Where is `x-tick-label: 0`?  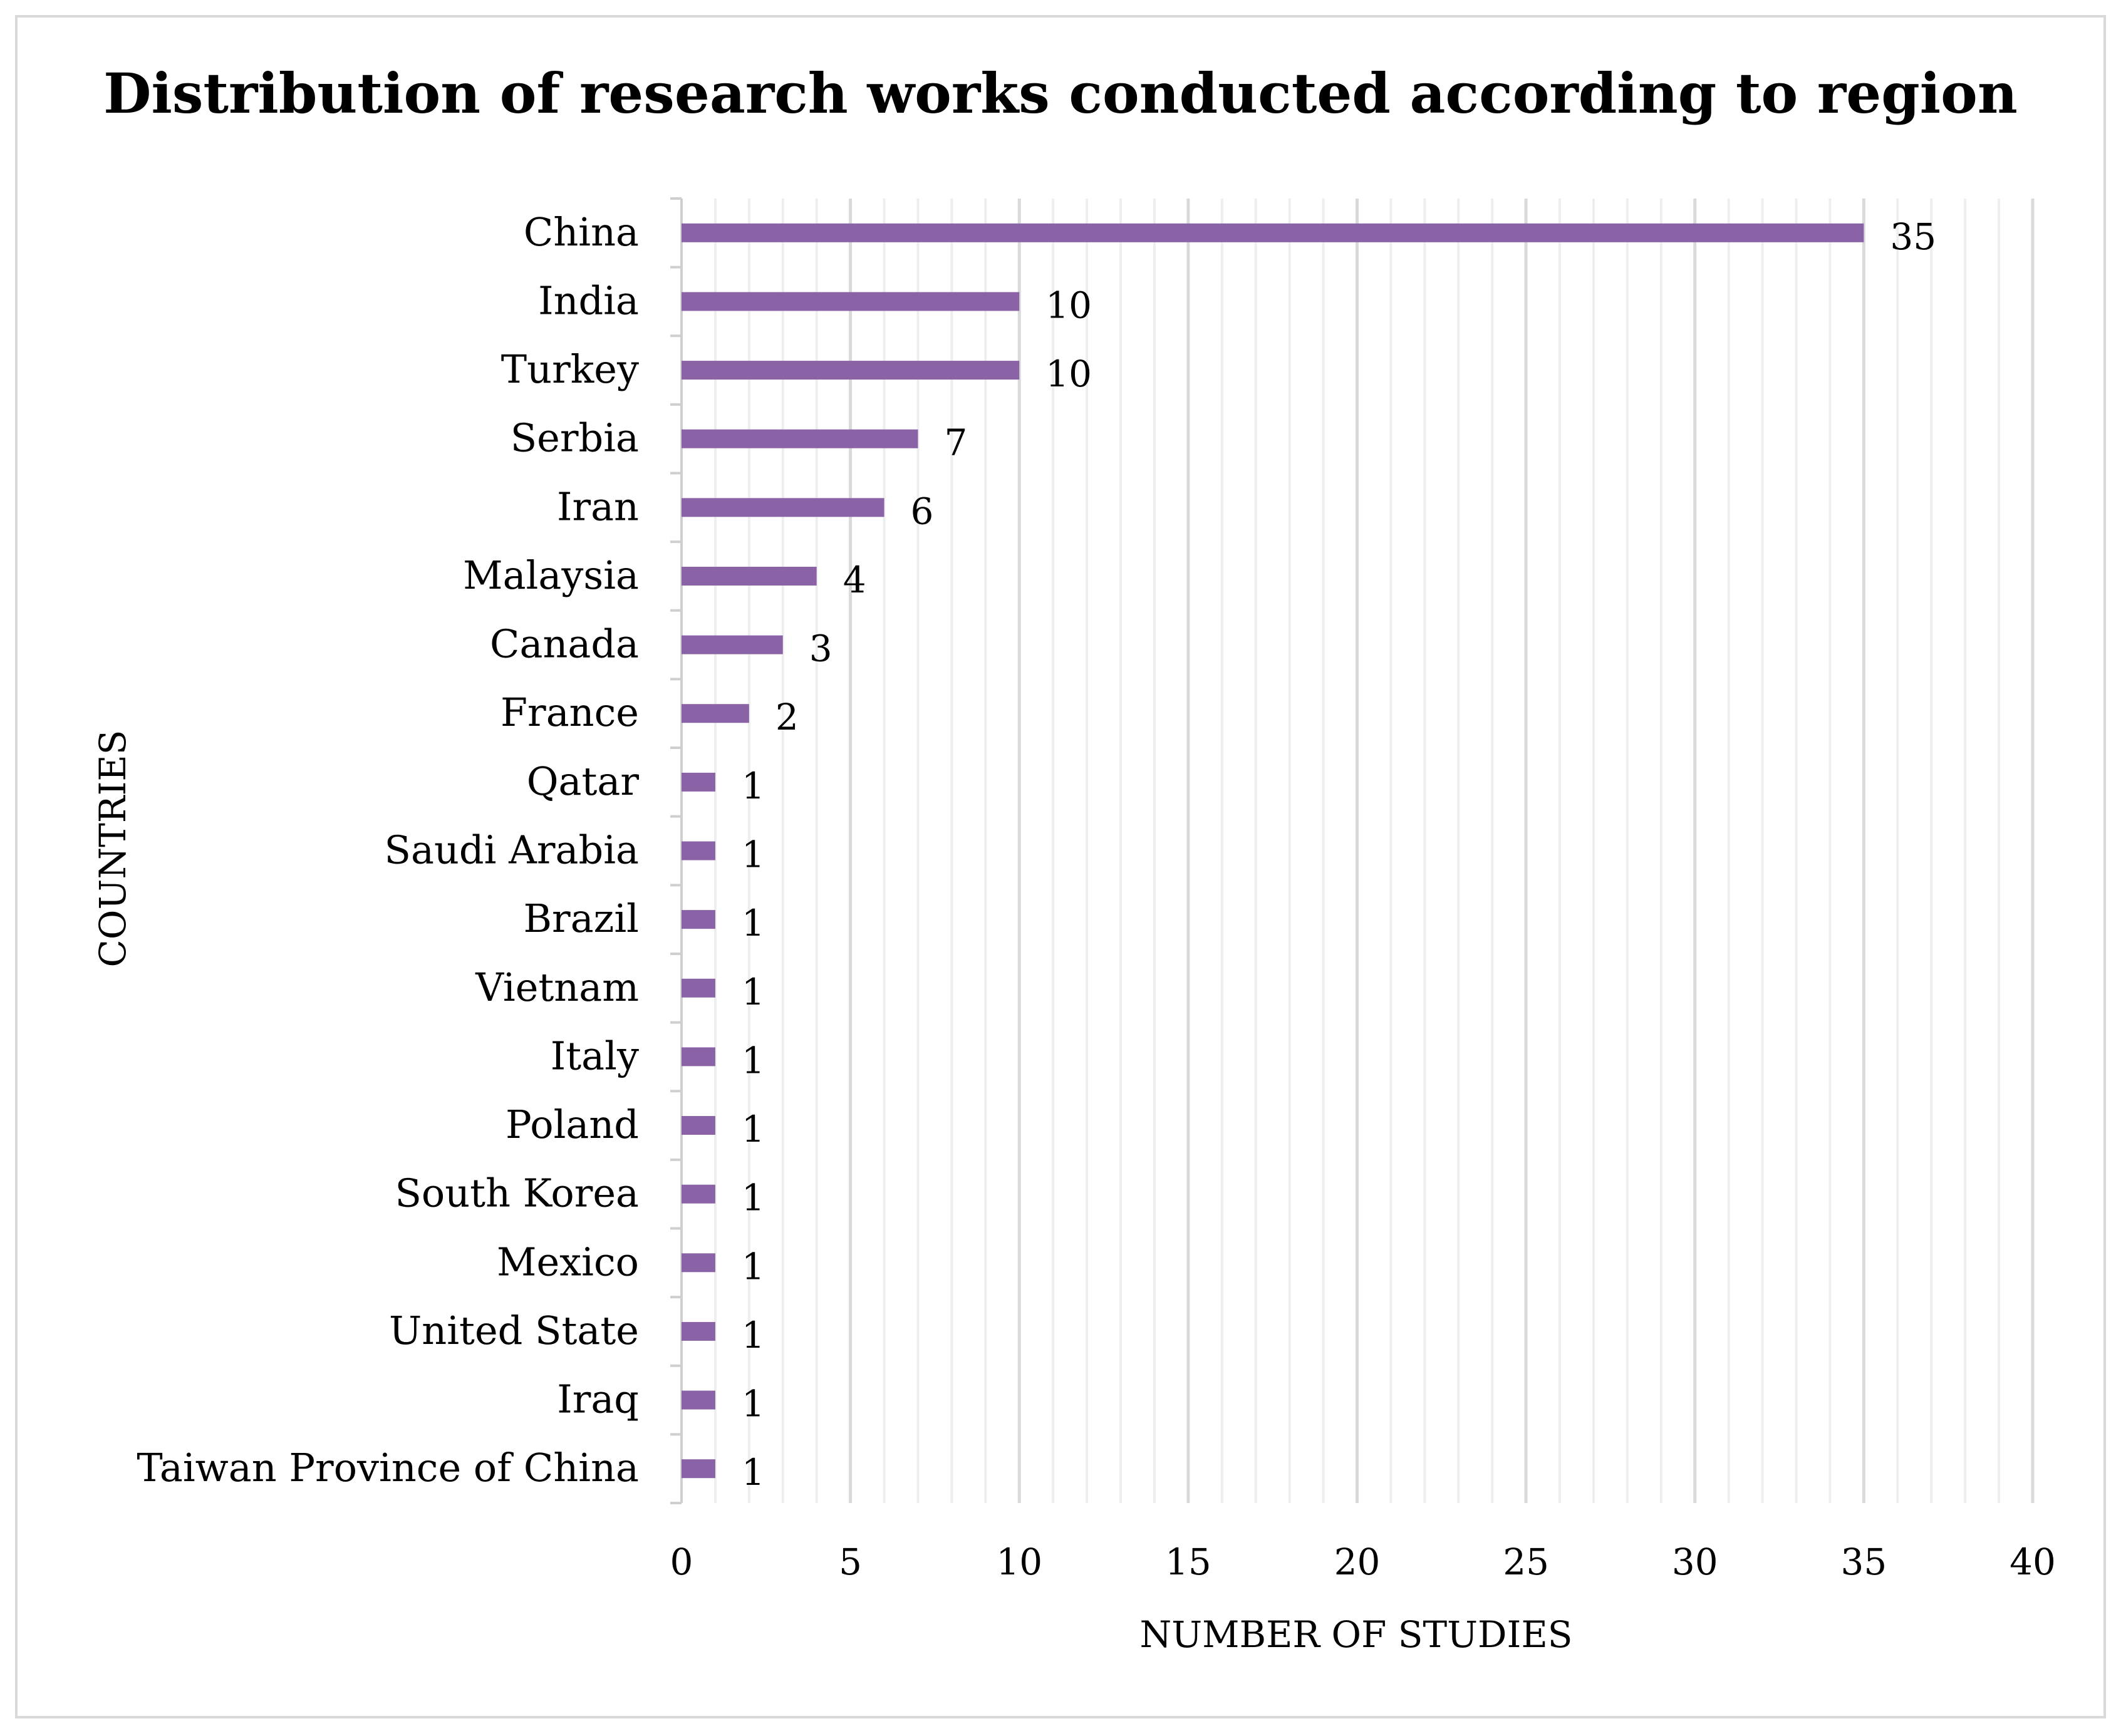
x-tick-label: 0 is located at coordinates (681, 1562).